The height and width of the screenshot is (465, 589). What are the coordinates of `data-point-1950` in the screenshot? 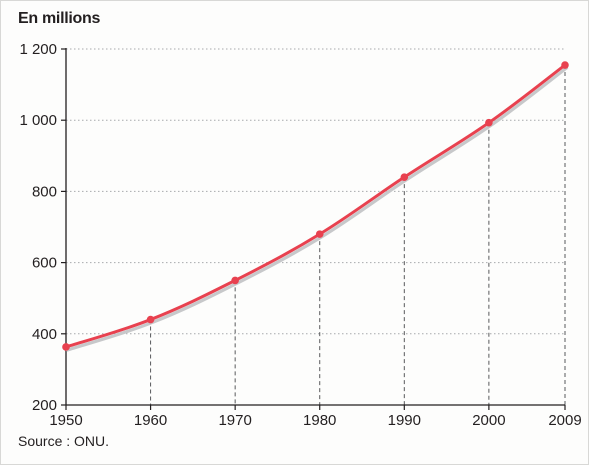 It's located at (66, 347).